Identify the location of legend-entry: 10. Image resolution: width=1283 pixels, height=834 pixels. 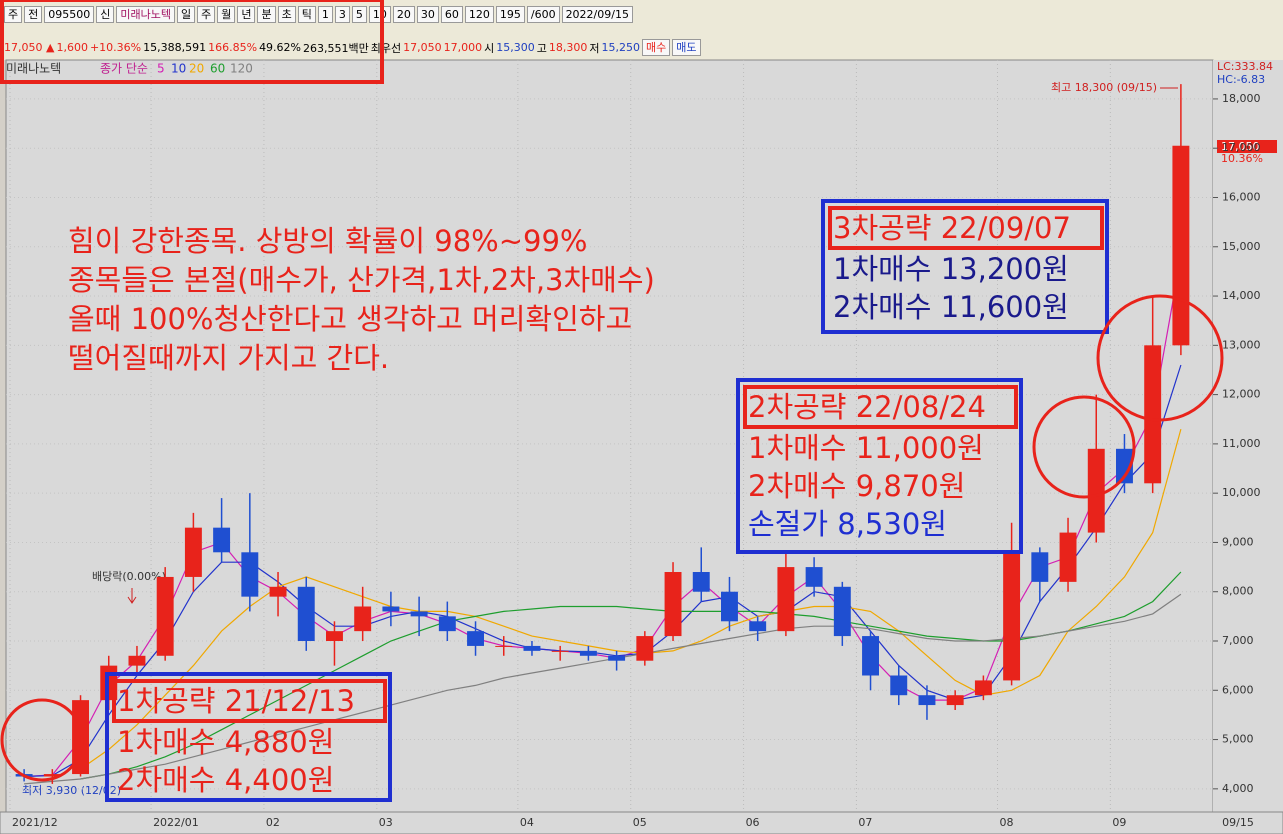
(178, 69).